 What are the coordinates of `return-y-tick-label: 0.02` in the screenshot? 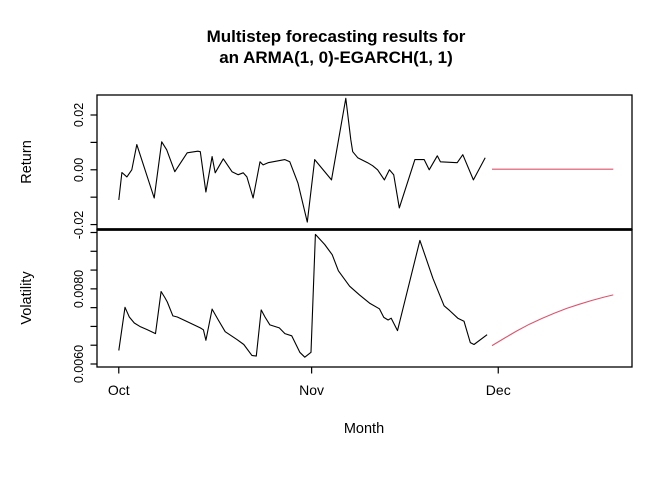 It's located at (79, 115).